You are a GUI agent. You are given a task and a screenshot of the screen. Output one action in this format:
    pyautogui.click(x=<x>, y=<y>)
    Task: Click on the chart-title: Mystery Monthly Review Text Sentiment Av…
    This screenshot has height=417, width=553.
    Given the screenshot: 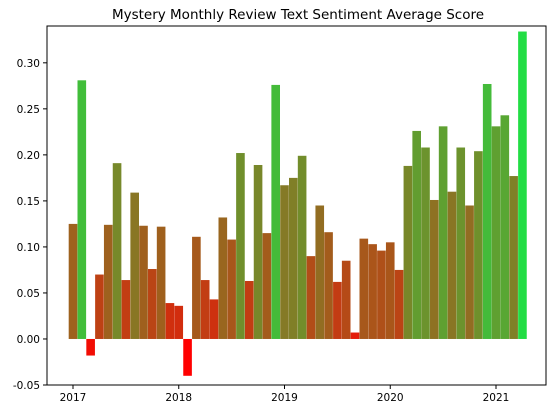 What is the action you would take?
    pyautogui.click(x=298, y=15)
    